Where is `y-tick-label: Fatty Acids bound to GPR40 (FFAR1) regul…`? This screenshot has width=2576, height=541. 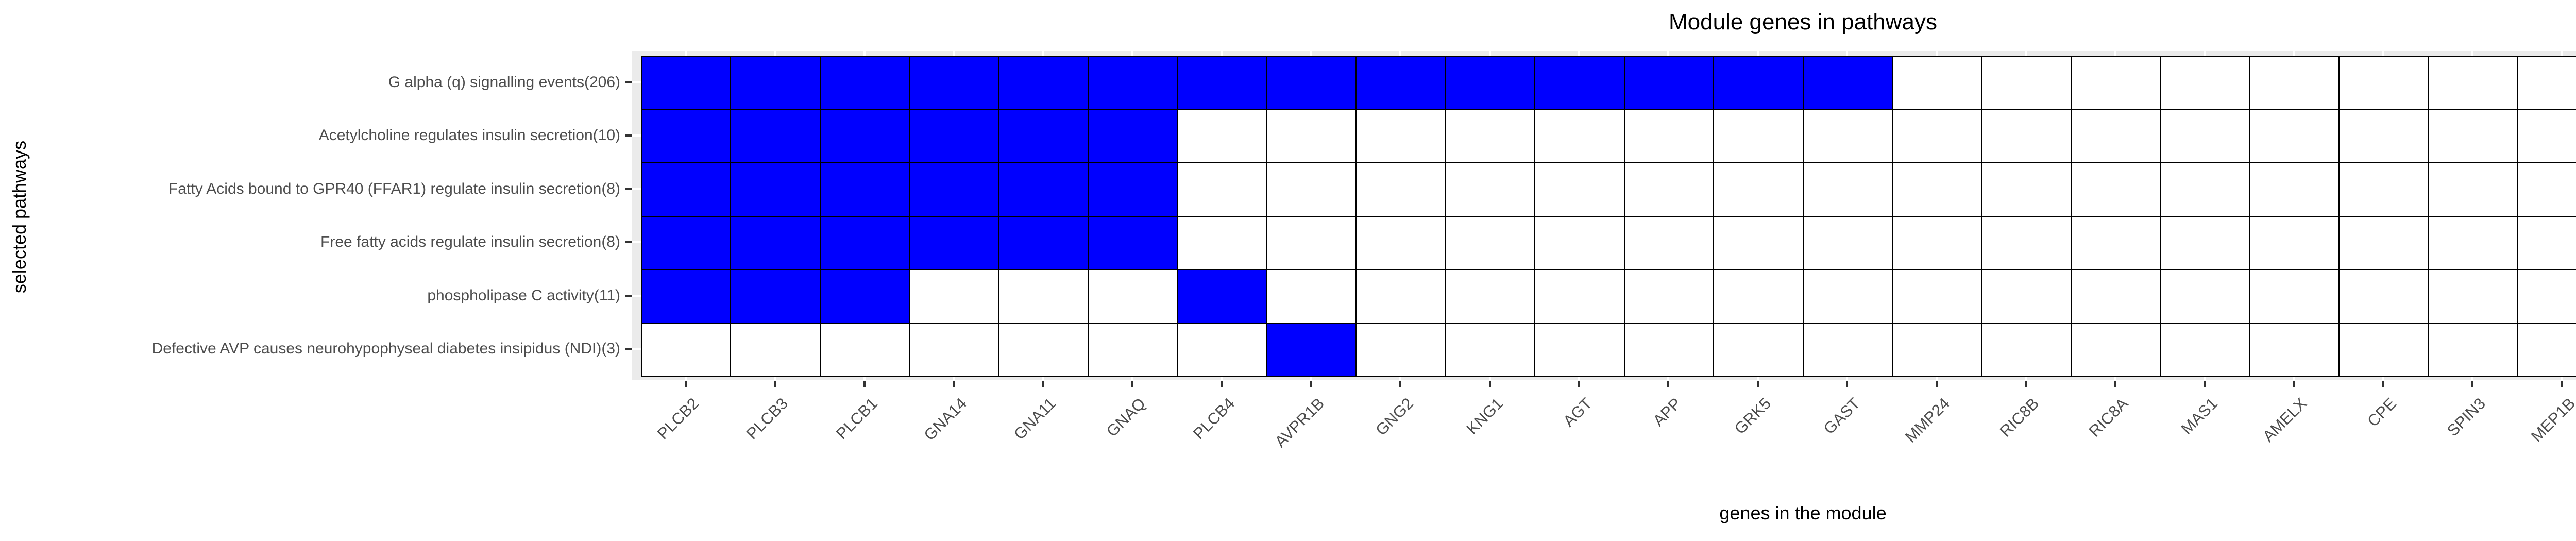
y-tick-label: Fatty Acids bound to GPR40 (FFAR1) regul… is located at coordinates (394, 188).